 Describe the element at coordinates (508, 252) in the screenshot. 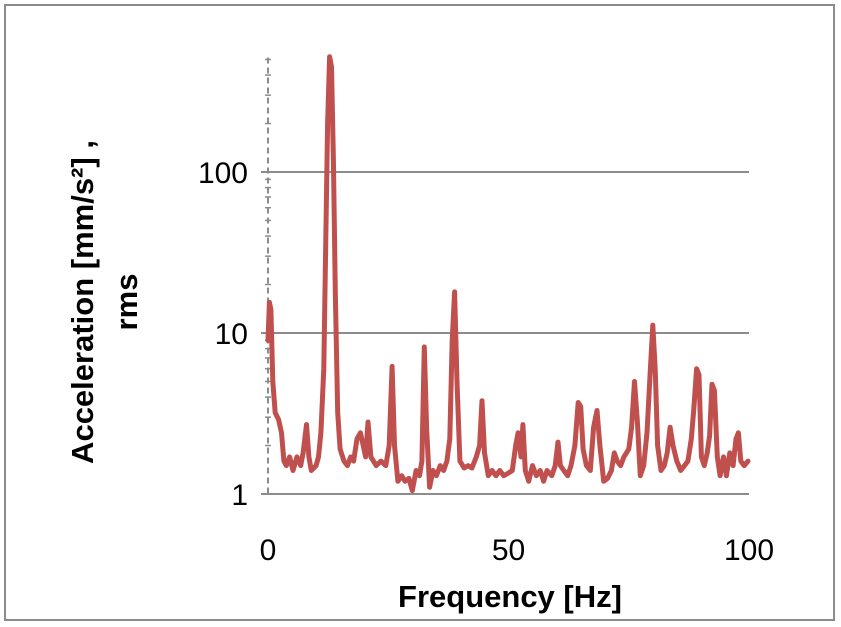

I see `grid-layer` at that location.